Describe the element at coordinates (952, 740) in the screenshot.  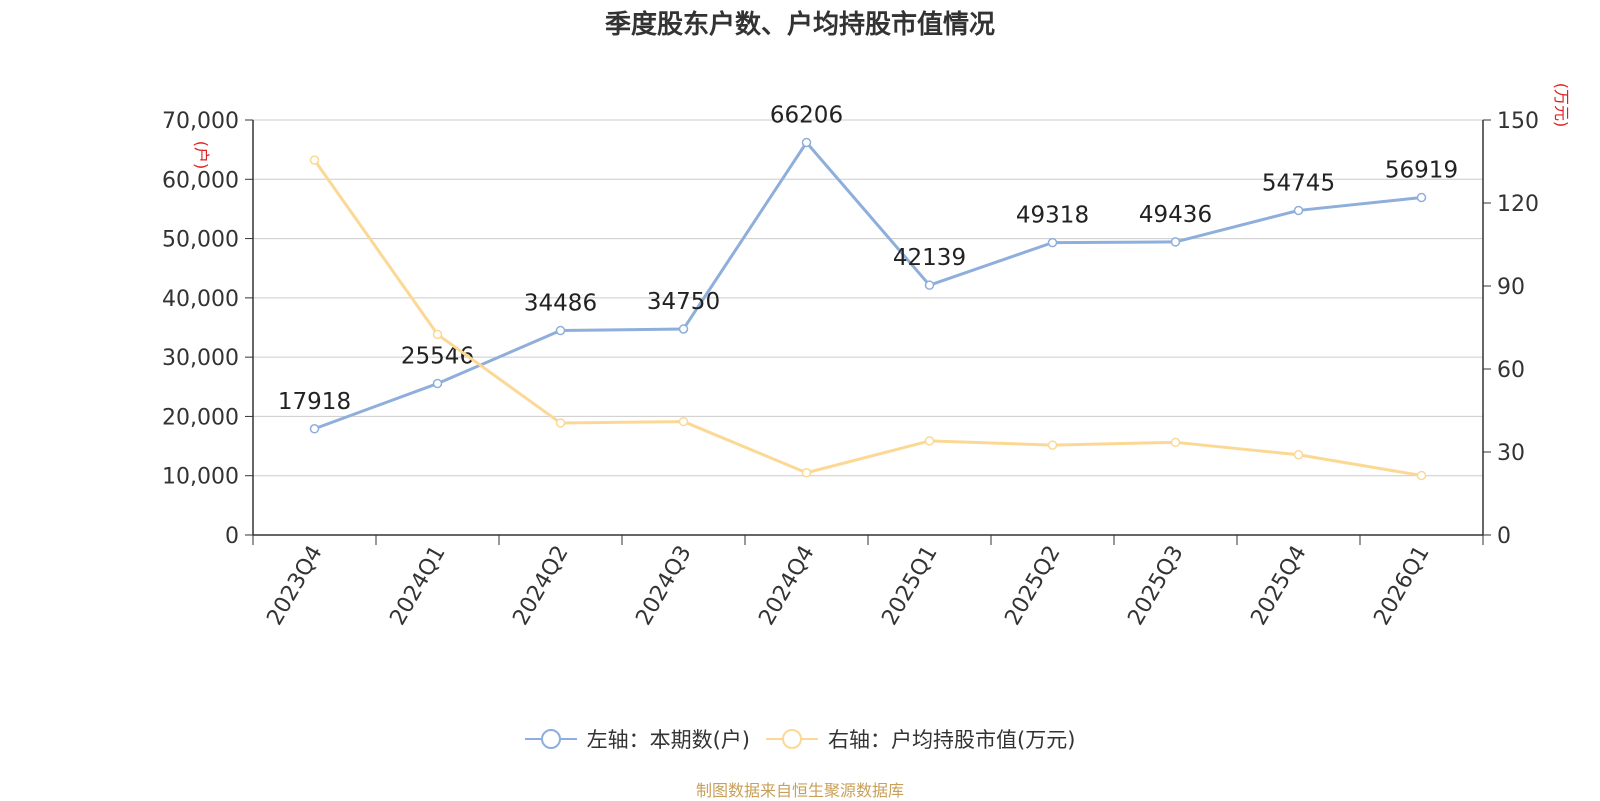
I see `legend-label-right-axis: 右轴：户均持股市值(万元)` at that location.